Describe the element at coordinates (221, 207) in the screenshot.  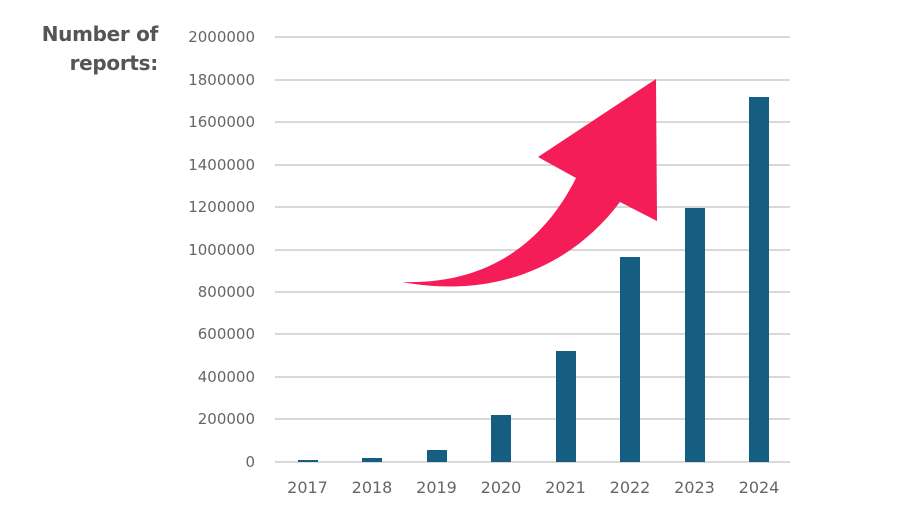
I see `y-tick-label: 1200000` at that location.